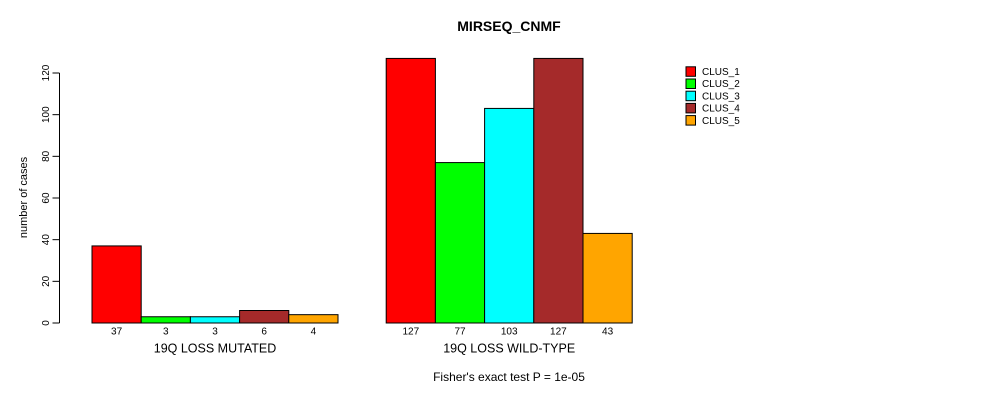 The width and height of the screenshot is (990, 400). I want to click on legend-label-clus-3: CLUS_3, so click(721, 96).